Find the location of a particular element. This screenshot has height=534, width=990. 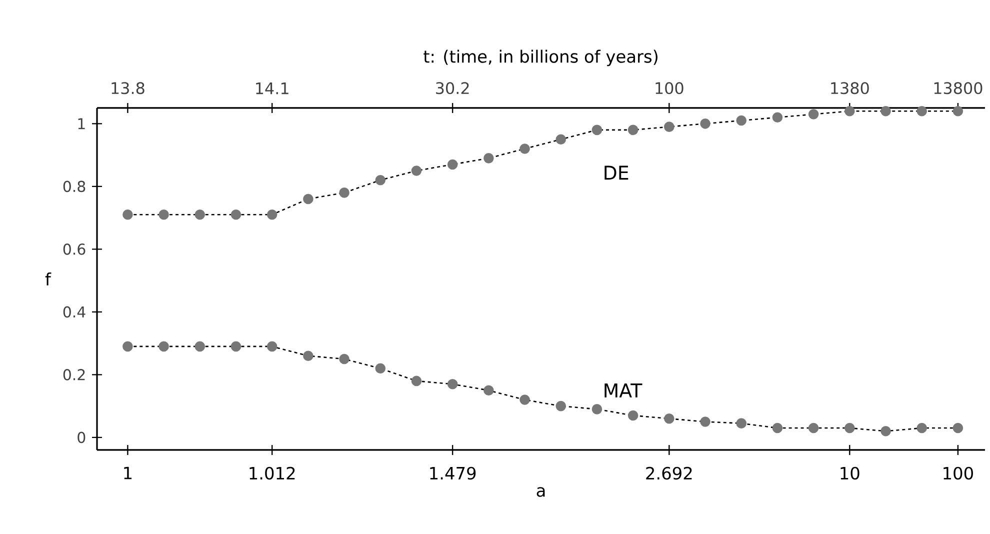

annotation: 13.8 is located at coordinates (128, 88).